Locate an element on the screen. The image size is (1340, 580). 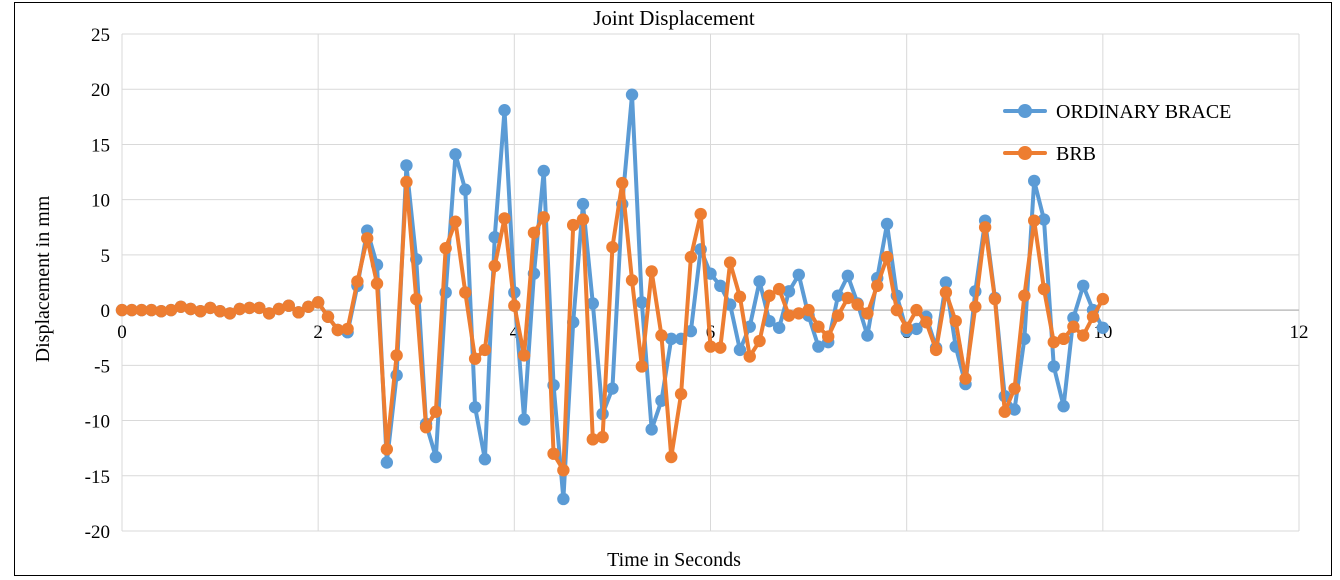
y-tick-label: 0 is located at coordinates (106, 311).